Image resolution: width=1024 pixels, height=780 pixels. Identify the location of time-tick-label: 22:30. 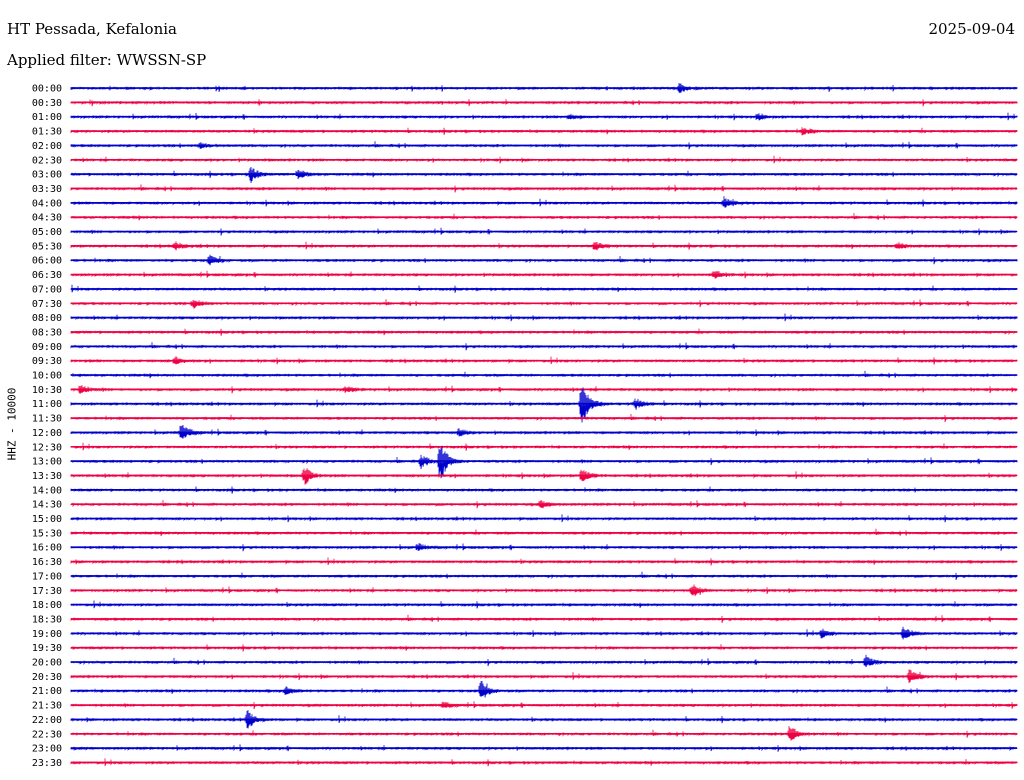
(47, 734).